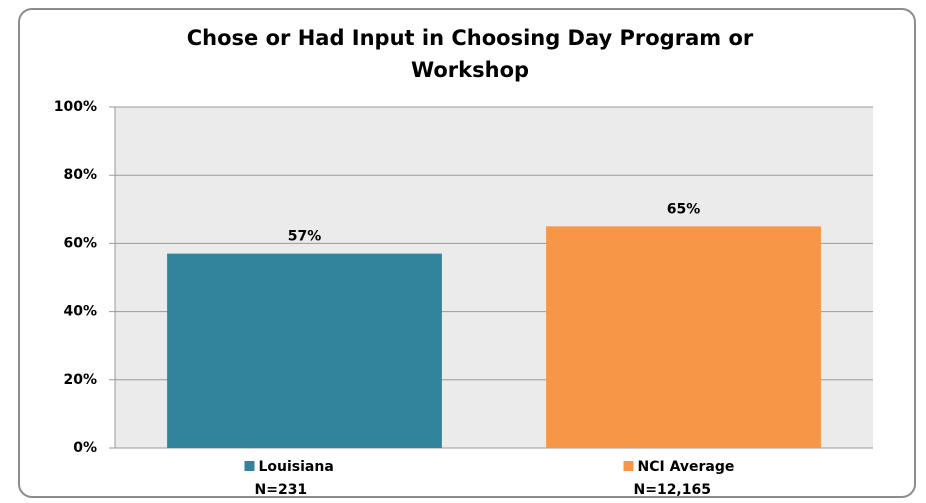 The height and width of the screenshot is (503, 926). What do you see at coordinates (85, 448) in the screenshot?
I see `y-tick-label: 0%` at bounding box center [85, 448].